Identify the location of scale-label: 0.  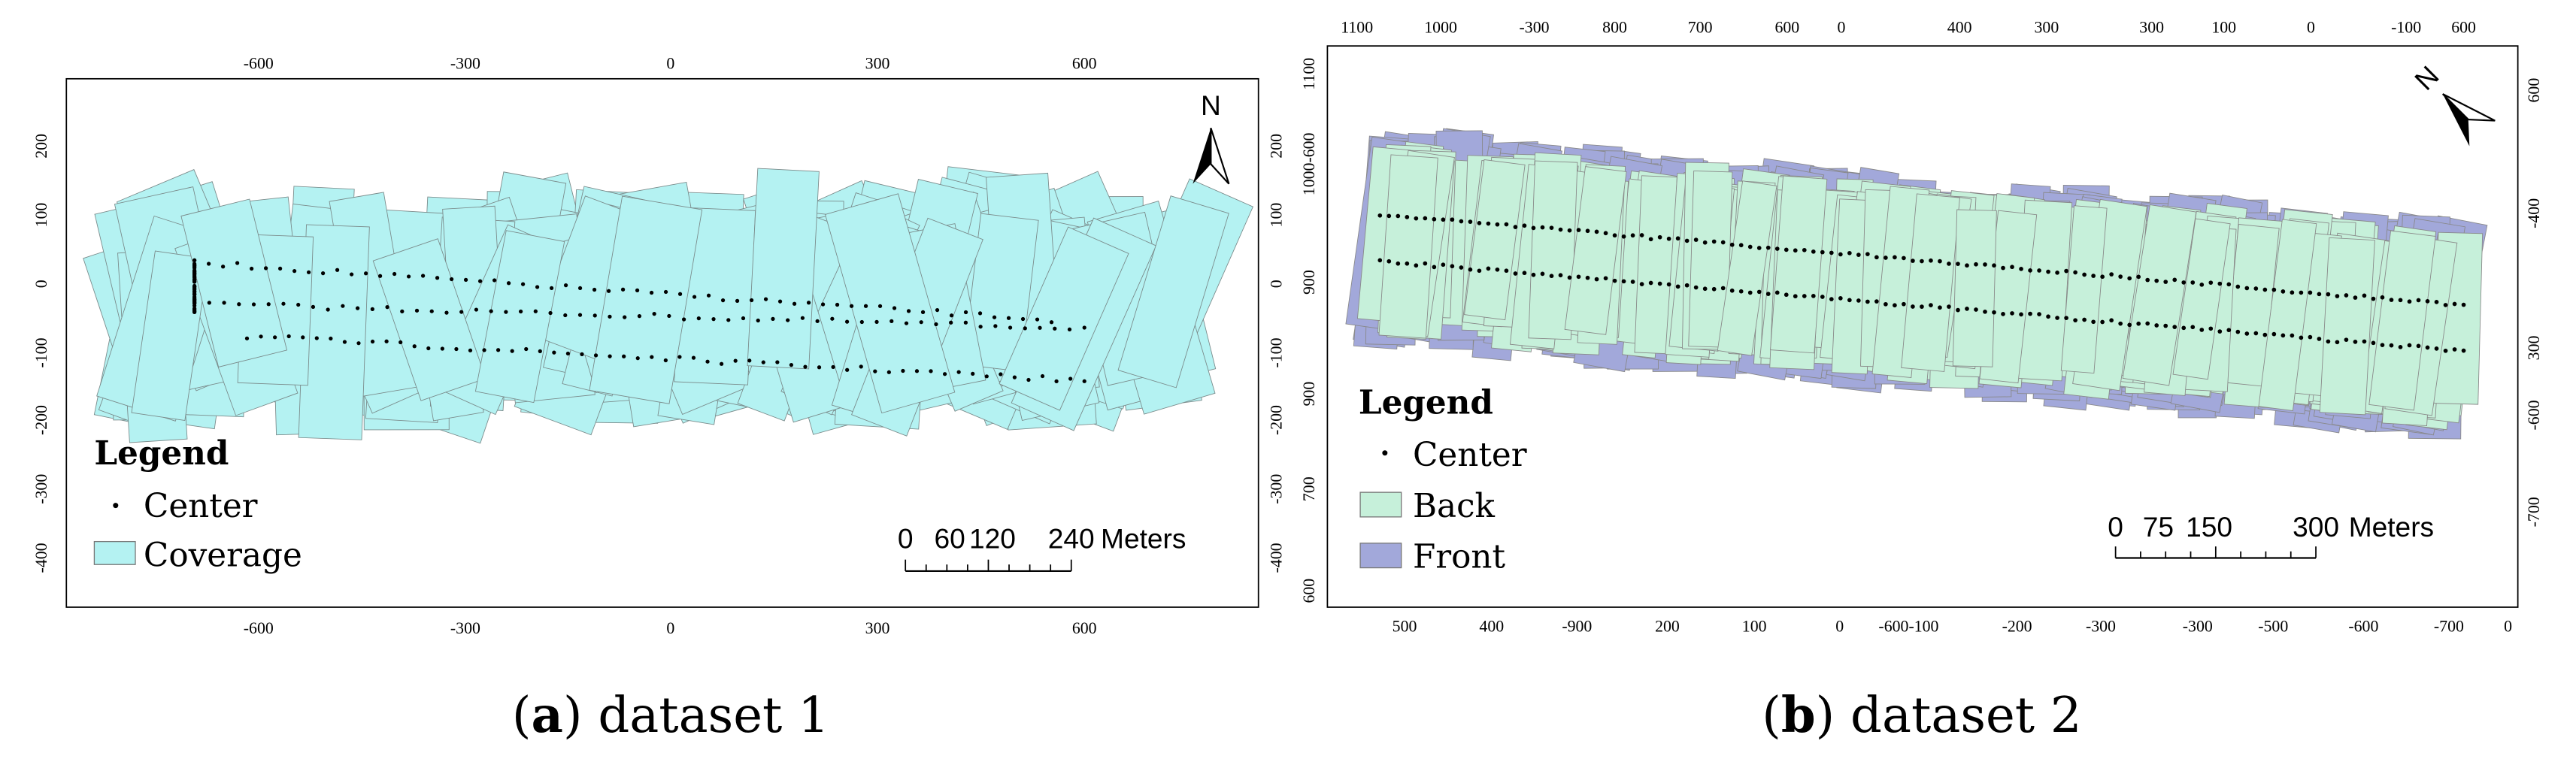
(2115, 527).